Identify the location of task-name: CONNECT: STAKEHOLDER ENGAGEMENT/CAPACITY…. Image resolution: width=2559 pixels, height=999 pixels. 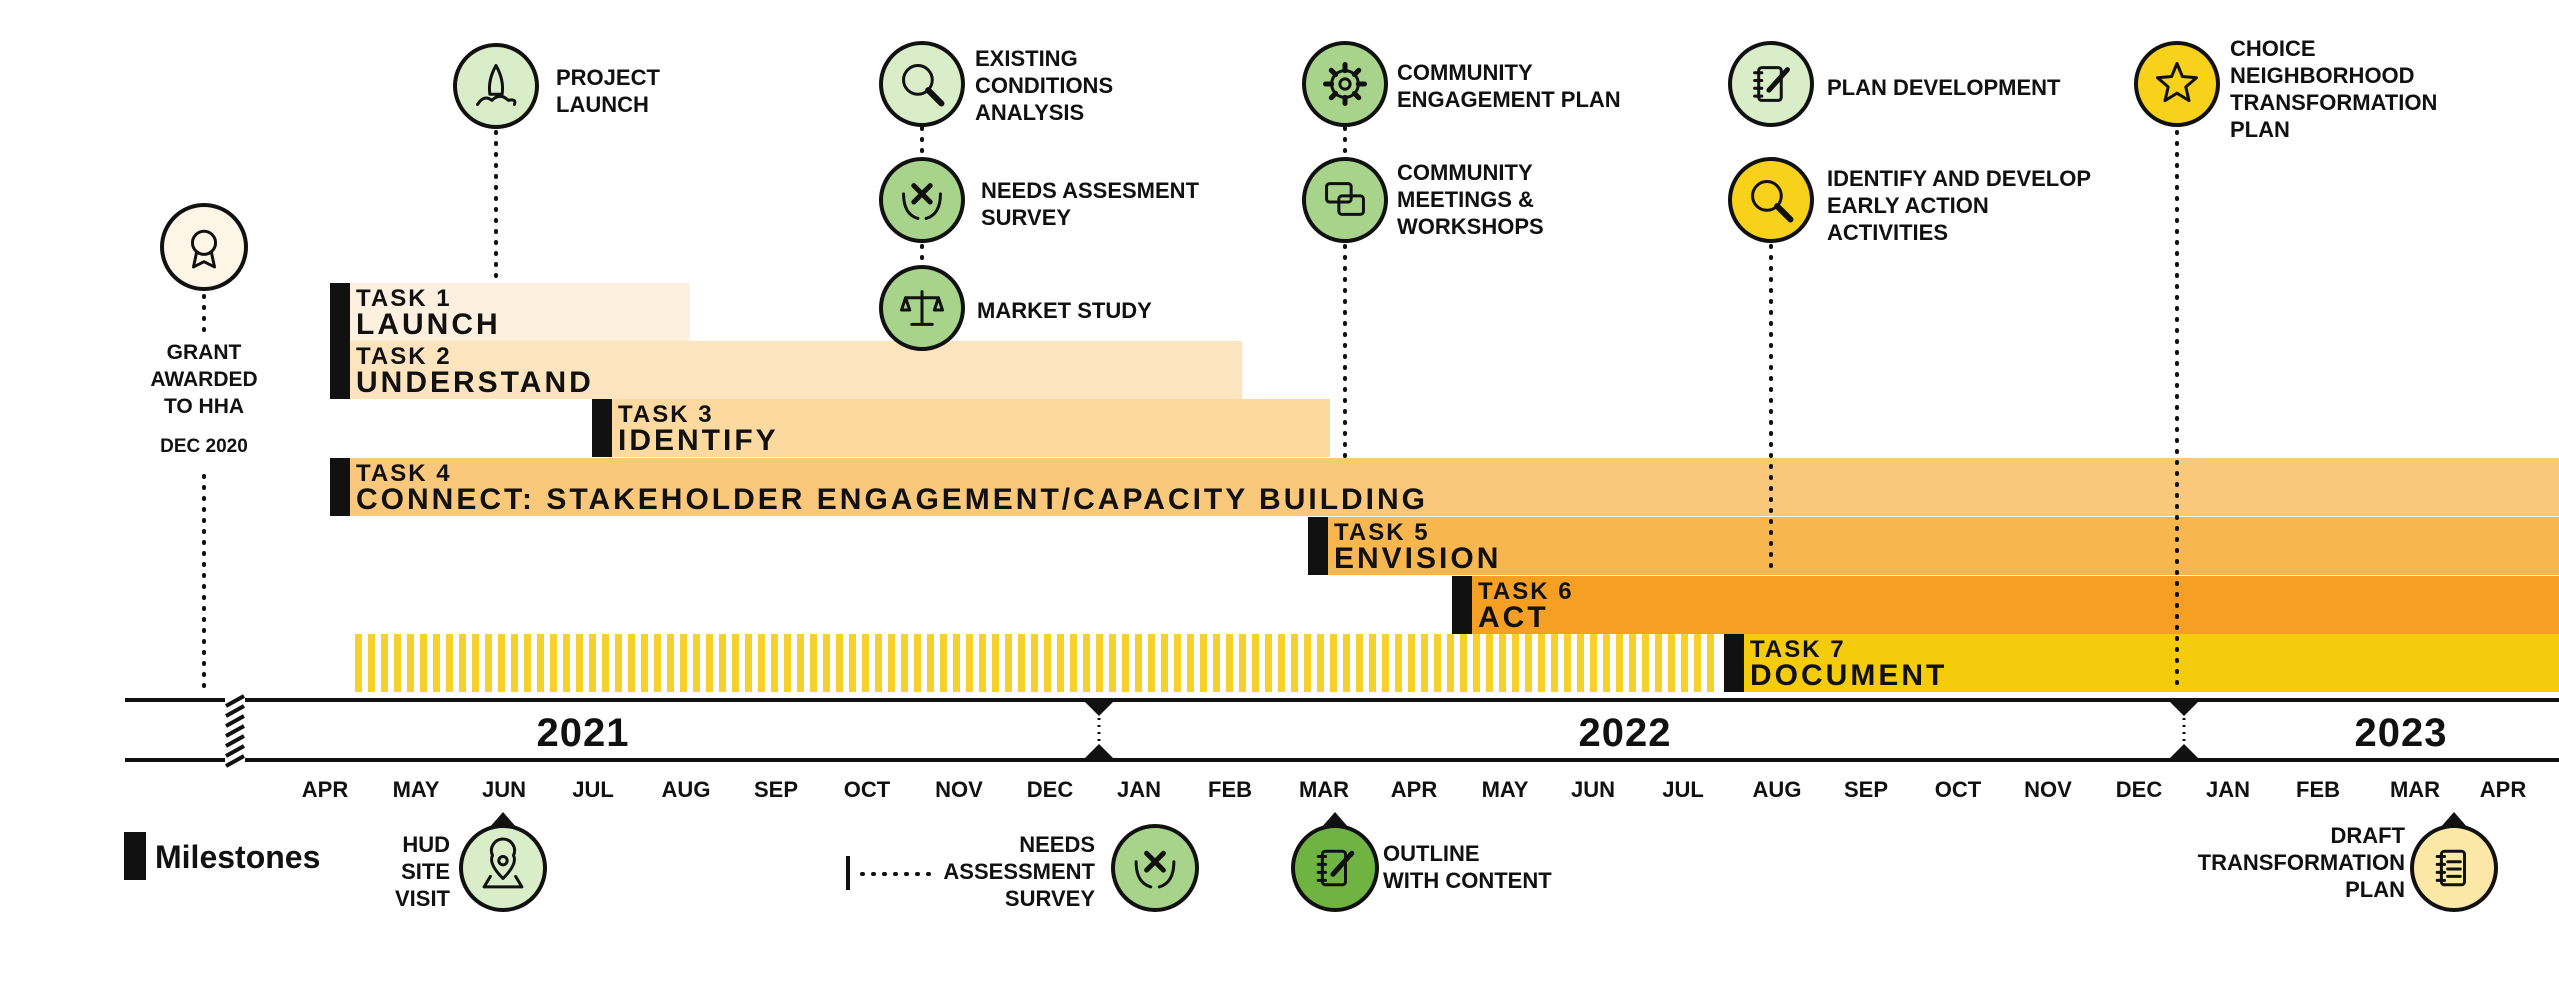
(892, 499).